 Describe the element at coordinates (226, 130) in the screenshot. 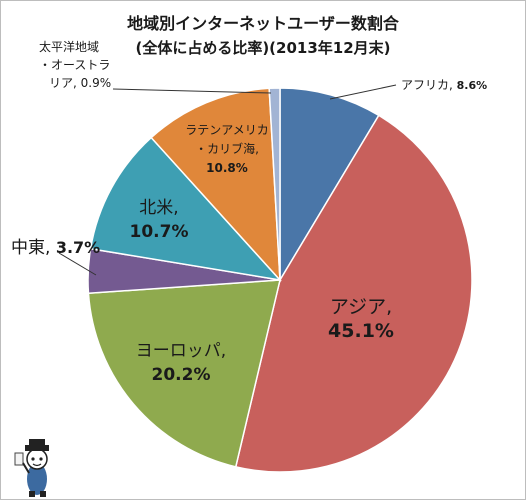

I see `slice-label-line: ラテンアメリカ` at that location.